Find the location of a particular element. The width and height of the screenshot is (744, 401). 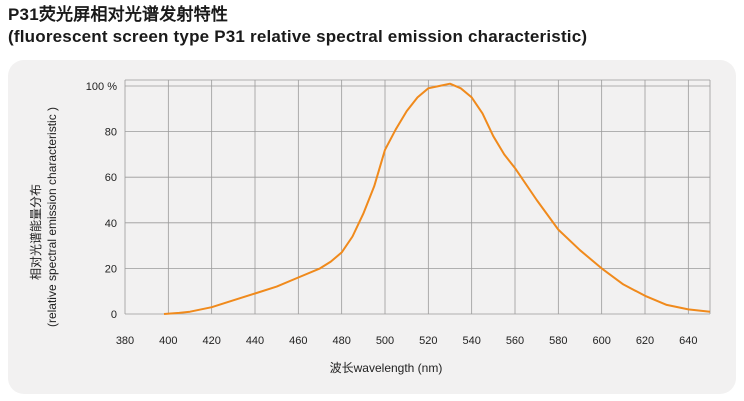

y-tick-label: 100 % is located at coordinates (101, 87).